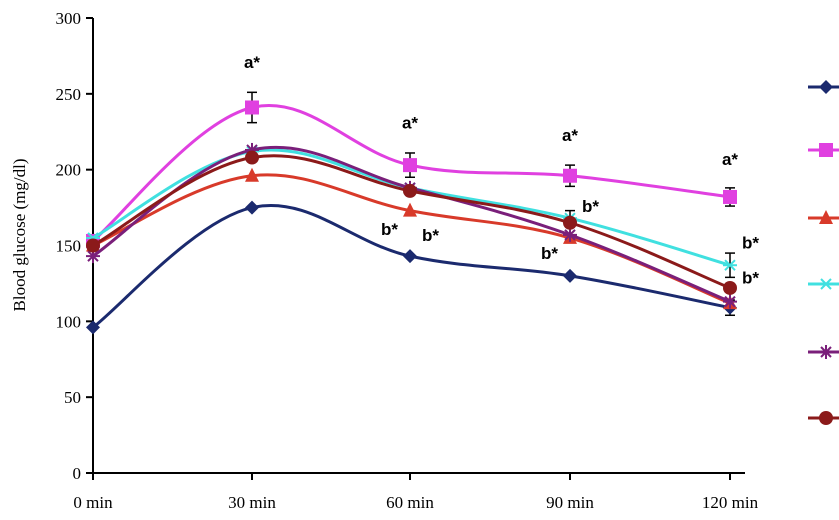 This screenshot has height=520, width=839. Describe the element at coordinates (69, 94) in the screenshot. I see `y-tick-label: 250` at that location.